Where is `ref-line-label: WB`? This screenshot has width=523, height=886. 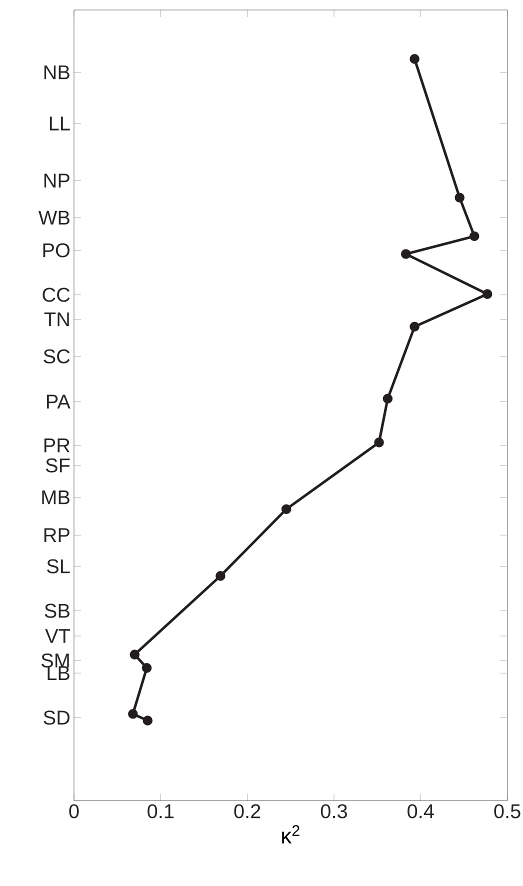 ref-line-label: WB is located at coordinates (54, 217).